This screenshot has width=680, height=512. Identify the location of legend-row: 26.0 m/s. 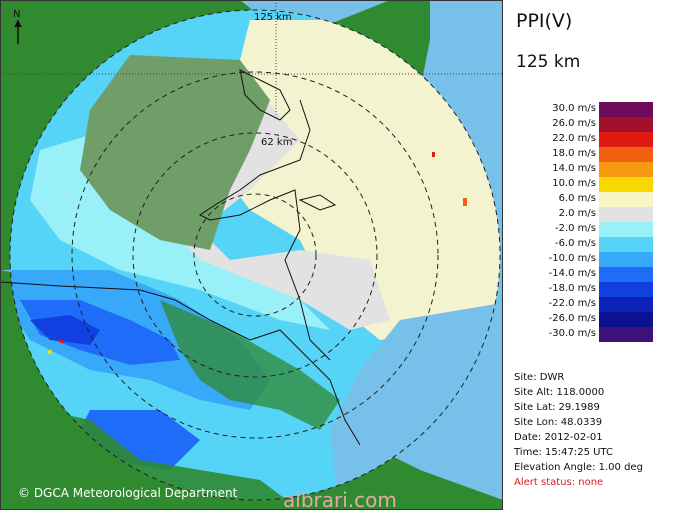
(578, 124).